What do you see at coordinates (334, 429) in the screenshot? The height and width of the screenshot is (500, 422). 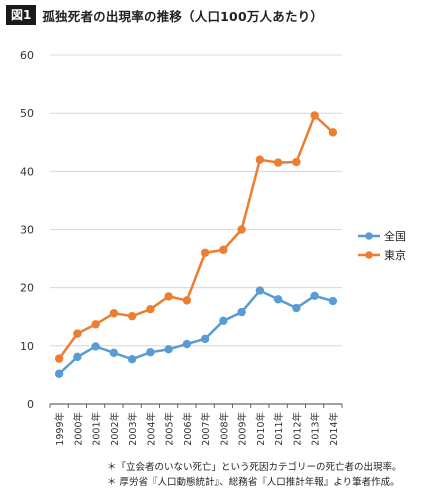 I see `x-tick-label: 2014年` at bounding box center [334, 429].